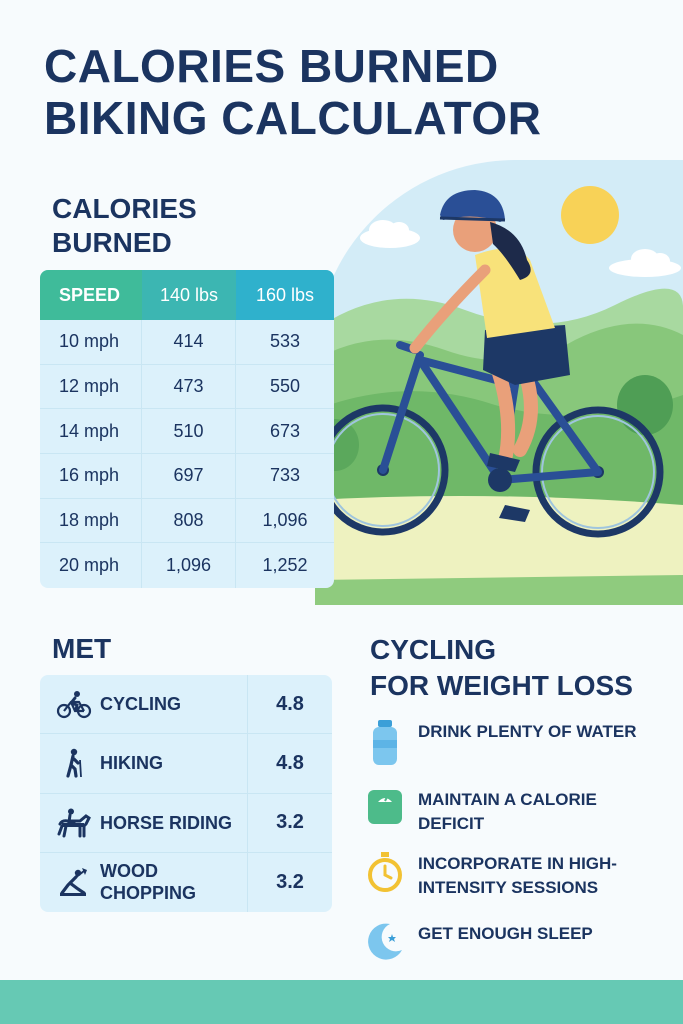 Image resolution: width=683 pixels, height=1024 pixels. I want to click on page-title: CALORIES BURNED BIKING CALCULATOR, so click(354, 92).